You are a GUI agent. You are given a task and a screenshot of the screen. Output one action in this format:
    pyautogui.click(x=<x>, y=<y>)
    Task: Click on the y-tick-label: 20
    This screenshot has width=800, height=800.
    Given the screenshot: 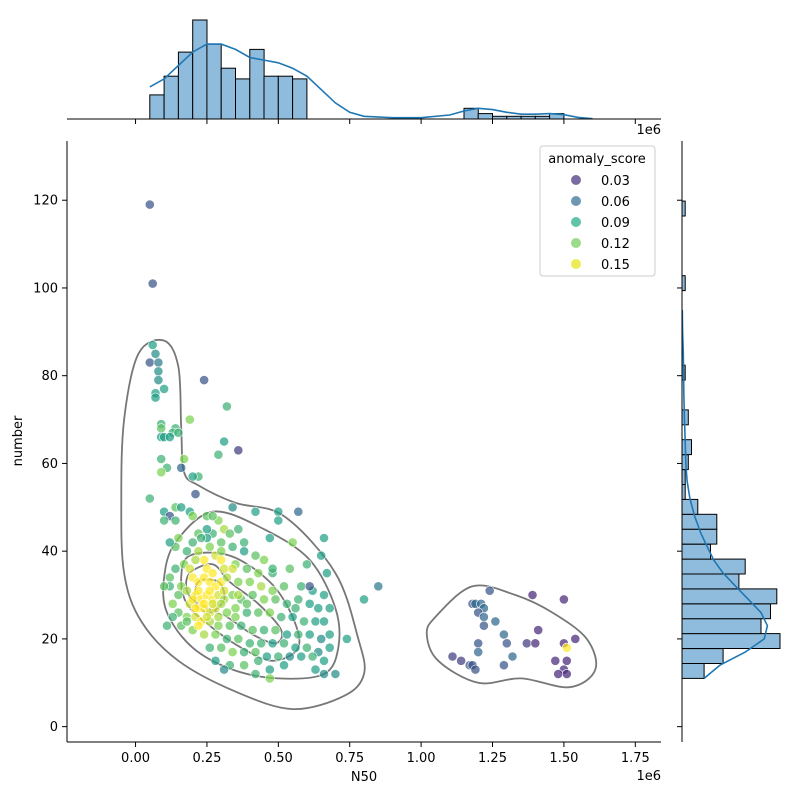 What is the action you would take?
    pyautogui.click(x=49, y=639)
    